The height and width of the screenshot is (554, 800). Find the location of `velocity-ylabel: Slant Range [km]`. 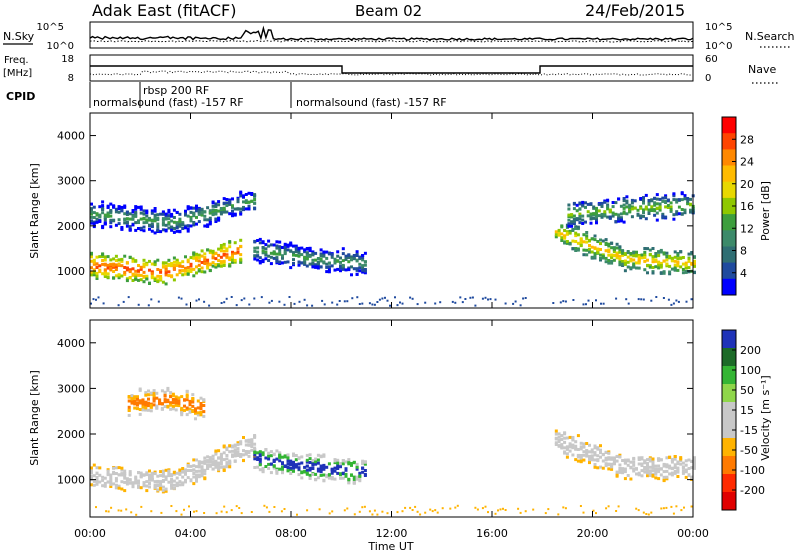

velocity-ylabel: Slant Range [km] is located at coordinates (34, 418).